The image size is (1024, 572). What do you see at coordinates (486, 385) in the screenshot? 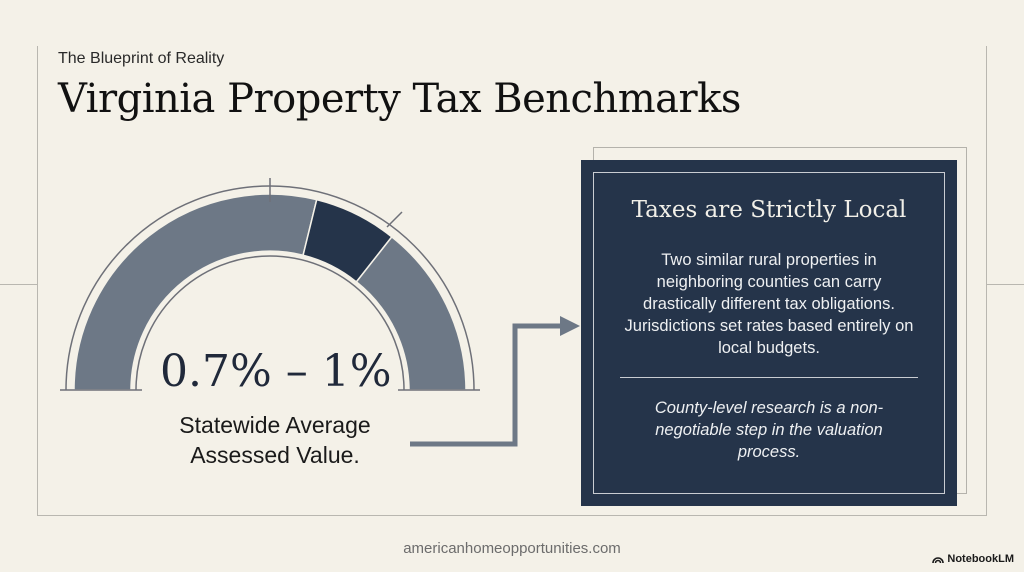
I see `connector-line` at bounding box center [486, 385].